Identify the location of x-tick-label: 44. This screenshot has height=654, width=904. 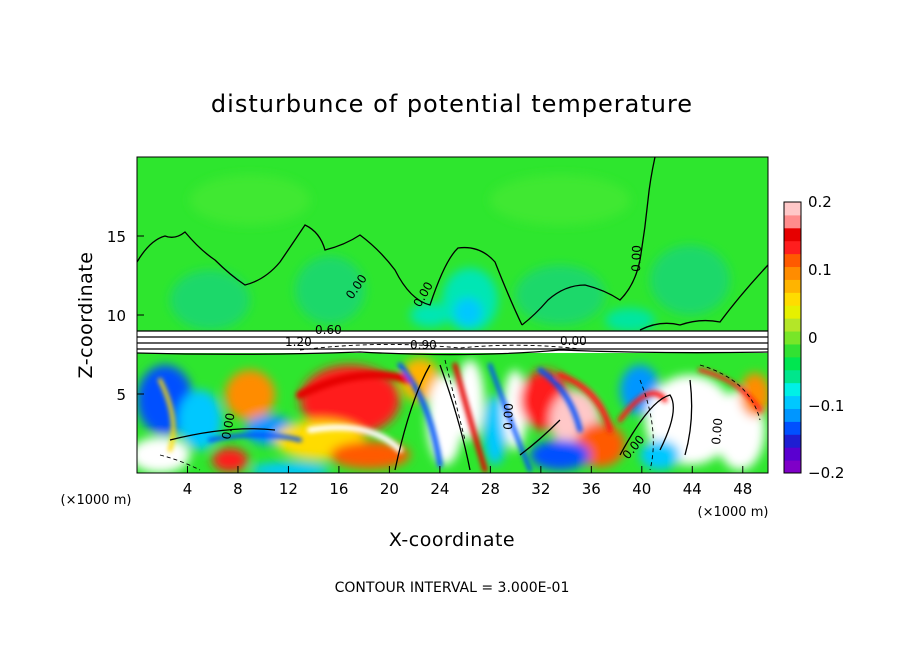
(692, 489).